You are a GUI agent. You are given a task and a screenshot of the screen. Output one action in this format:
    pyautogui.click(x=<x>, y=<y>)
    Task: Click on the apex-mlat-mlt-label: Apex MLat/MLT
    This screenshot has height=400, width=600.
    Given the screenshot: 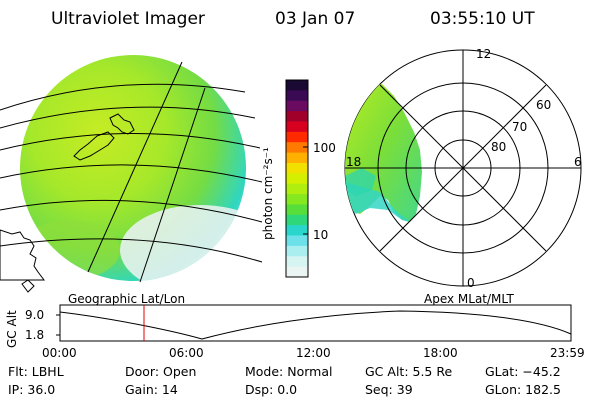 What is the action you would take?
    pyautogui.click(x=469, y=299)
    